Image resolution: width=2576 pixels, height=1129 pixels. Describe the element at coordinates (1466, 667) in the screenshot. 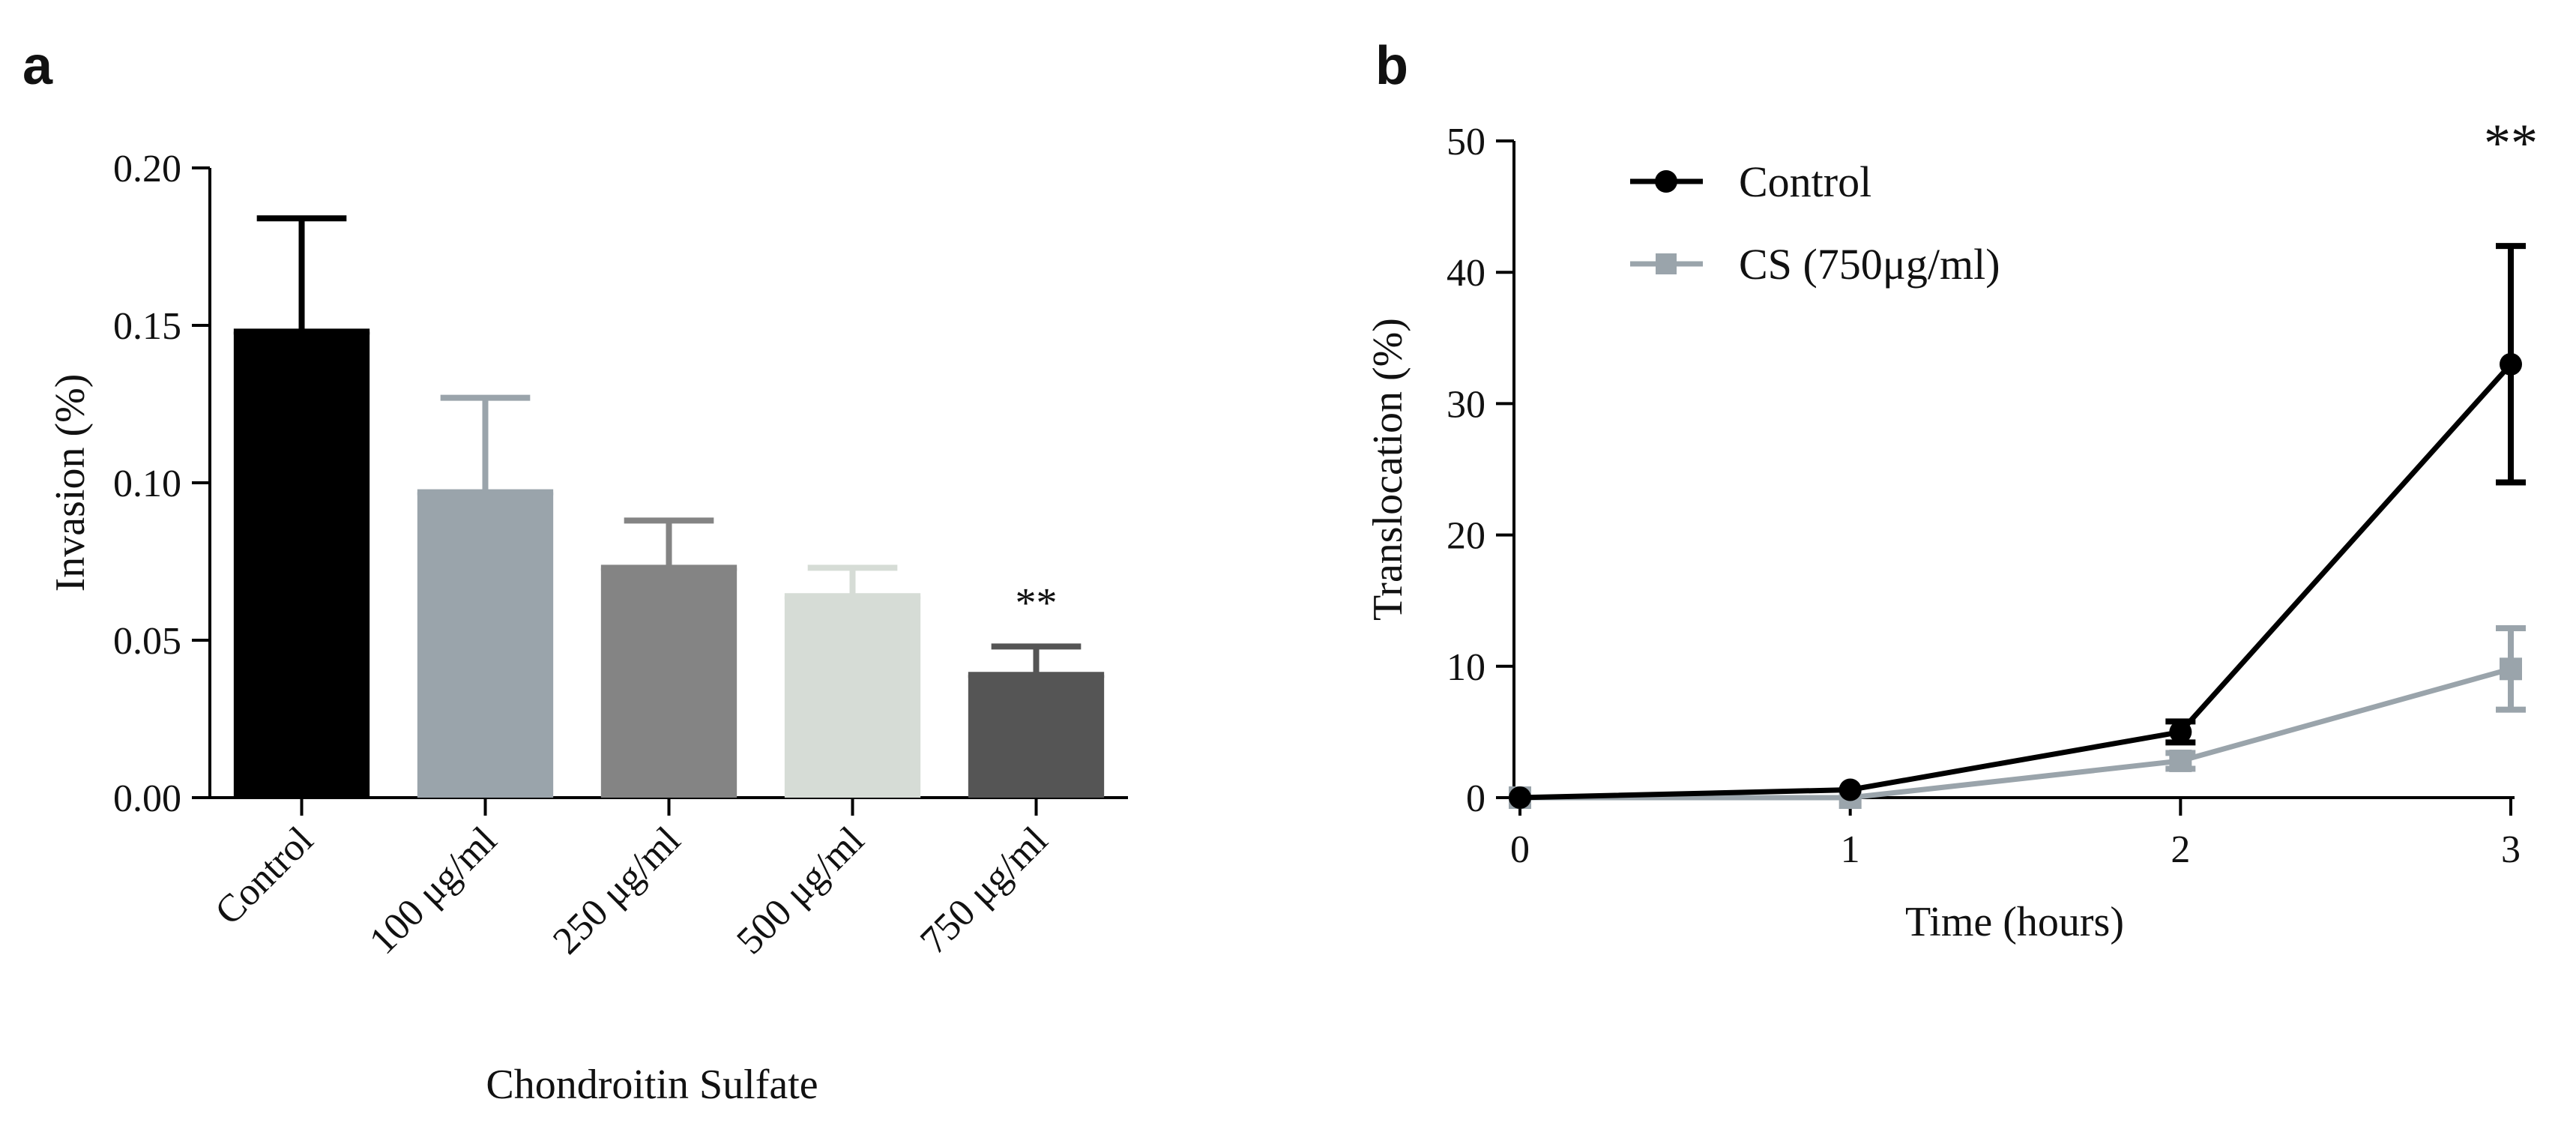

I see `panel-b-y-tick-label: 10` at that location.